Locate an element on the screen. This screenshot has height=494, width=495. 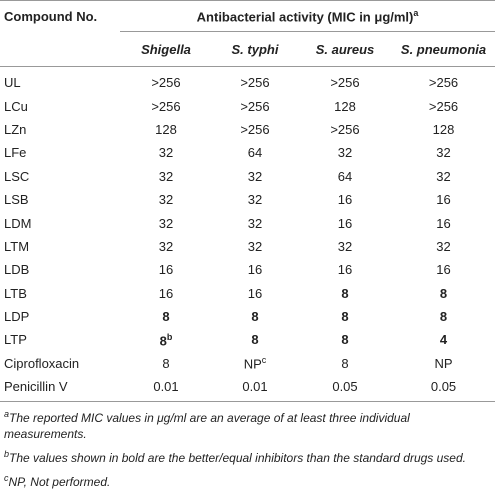
compound-cell: UL is located at coordinates (12, 83).